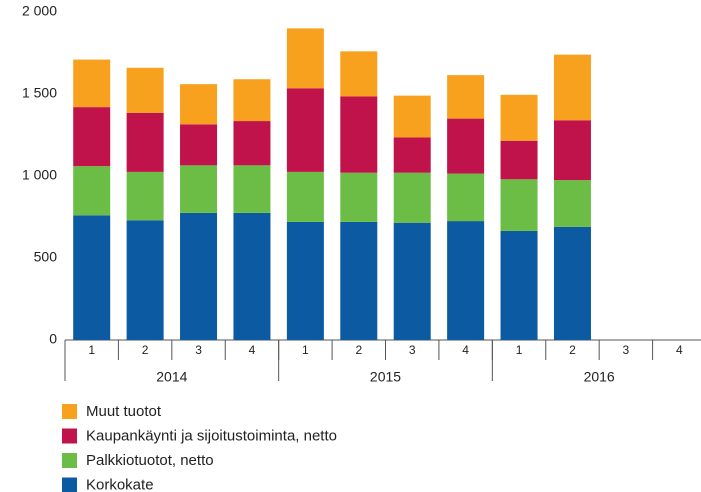 Image resolution: width=701 pixels, height=492 pixels. Describe the element at coordinates (150, 460) in the screenshot. I see `legend-label: Palkkiotuotot, netto` at that location.